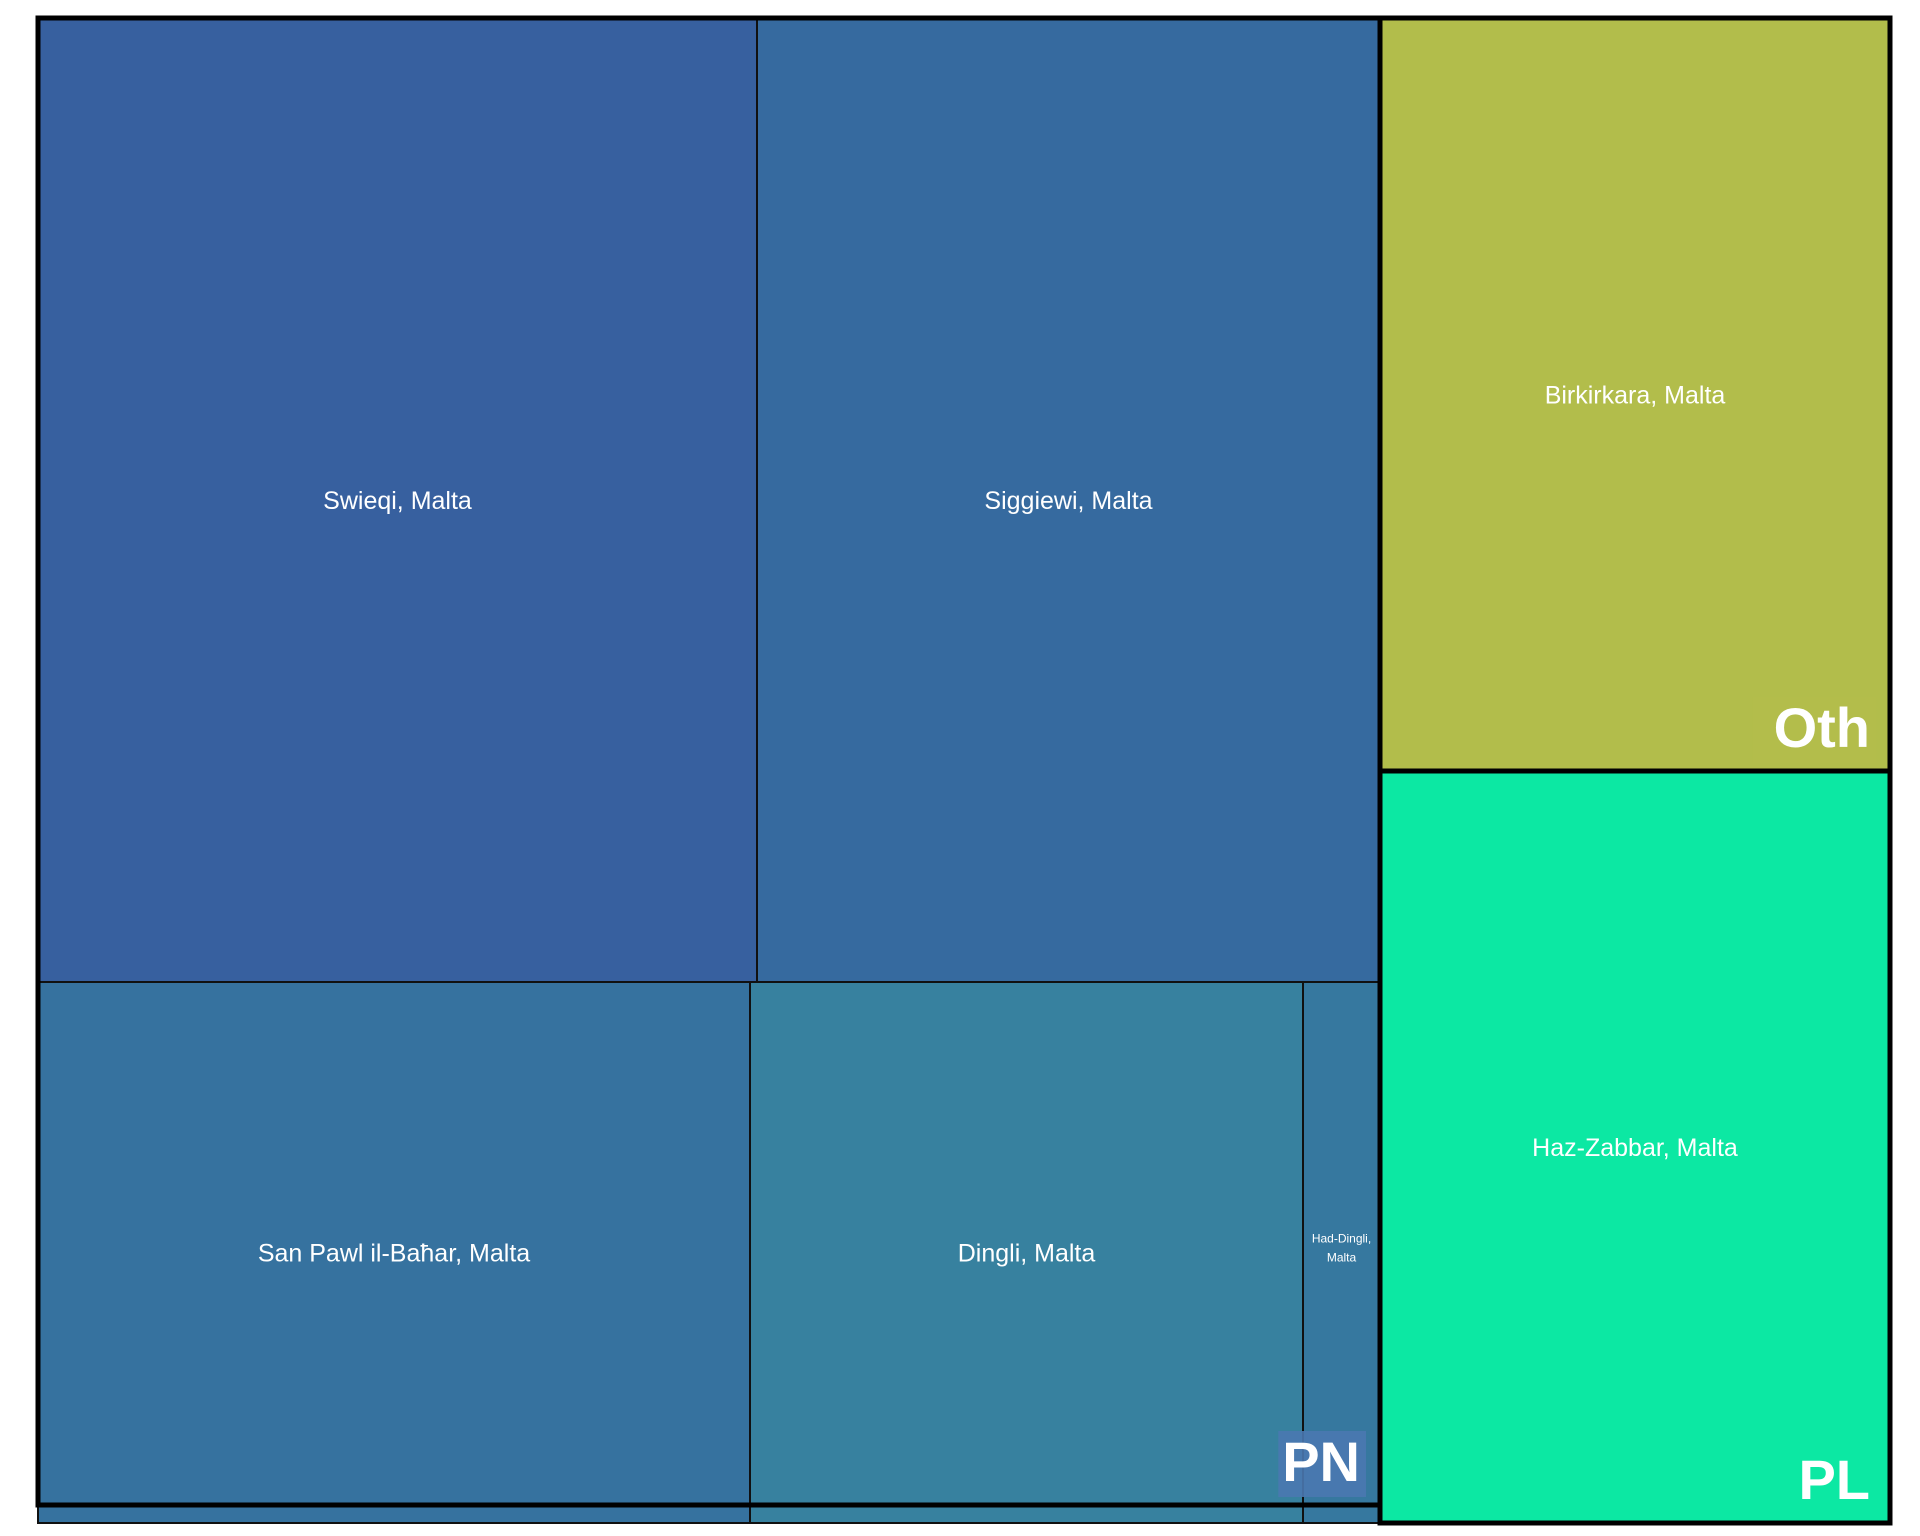 This screenshot has height=1536, width=1920. I want to click on tile-label: Dingli, Malta, so click(1027, 1254).